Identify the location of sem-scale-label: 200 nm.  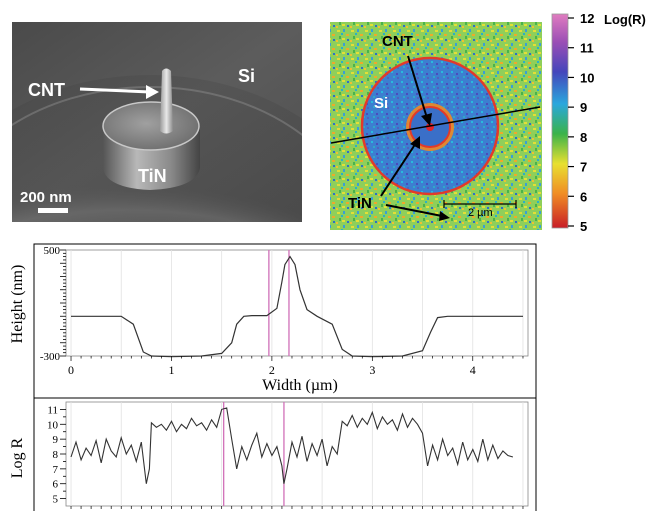
(46, 197).